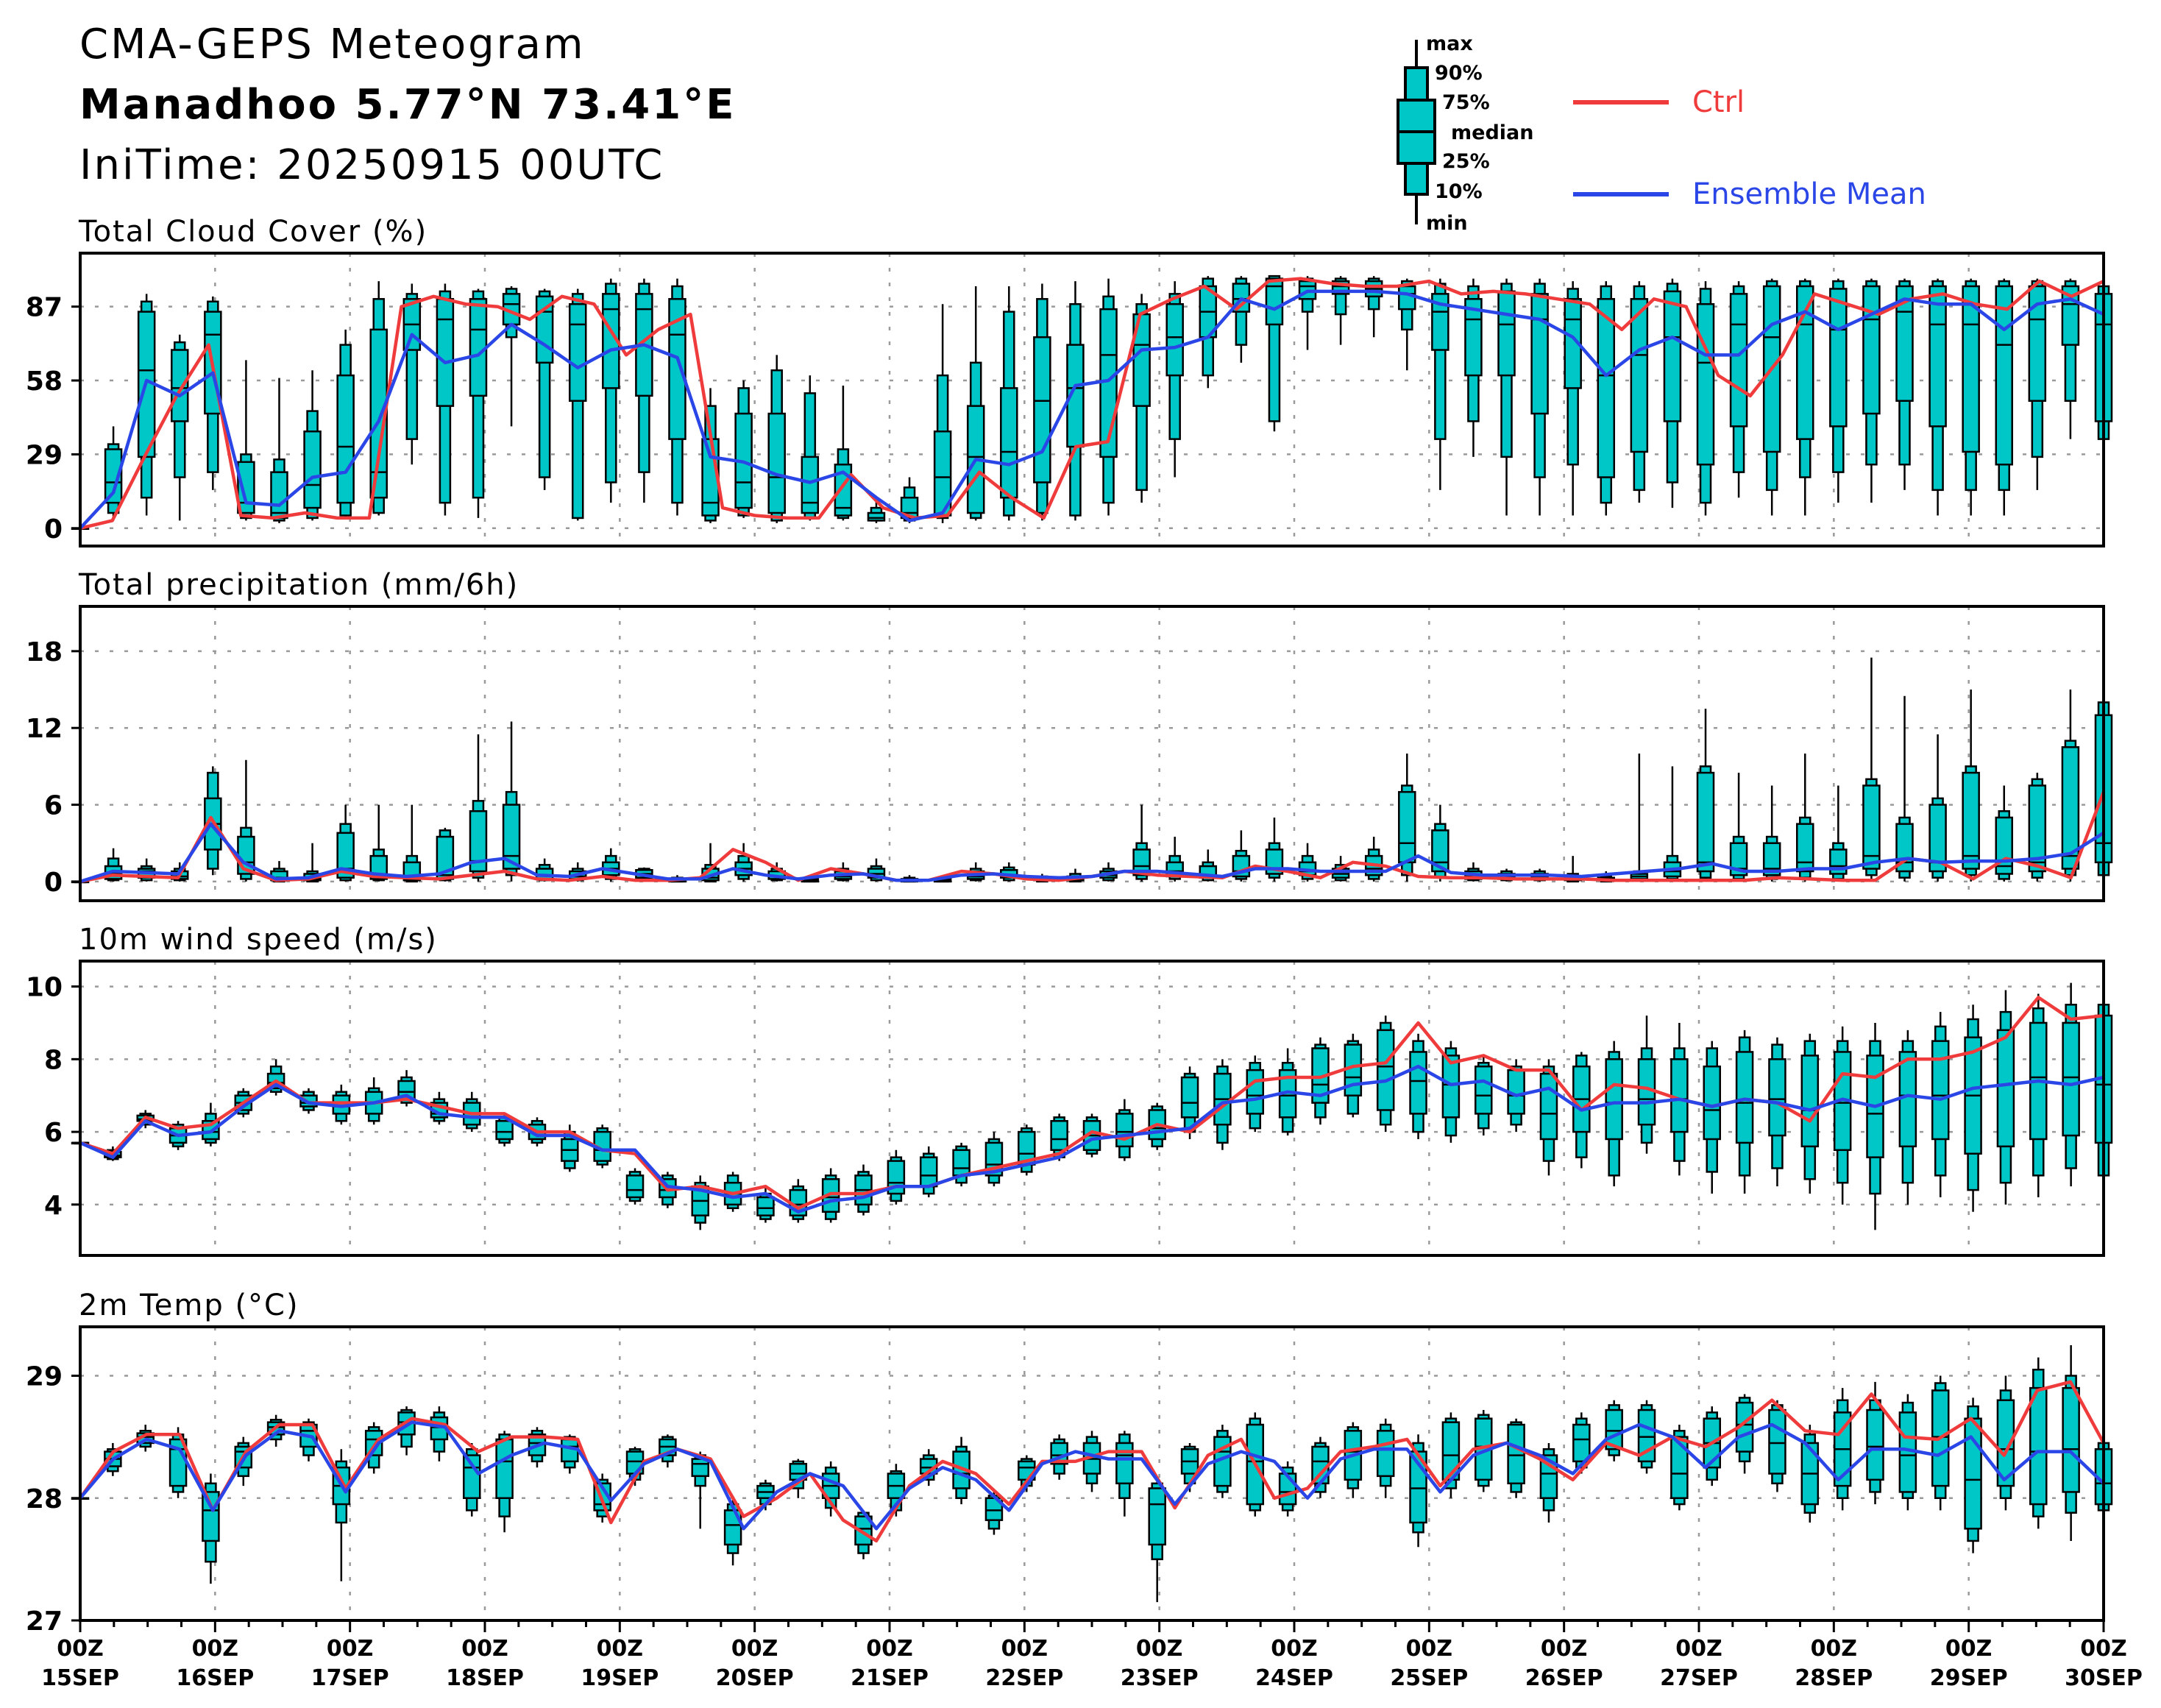 Image resolution: width=2161 pixels, height=1708 pixels. I want to click on location-label: Manadhoo 5.77°N 73.41°E, so click(408, 105).